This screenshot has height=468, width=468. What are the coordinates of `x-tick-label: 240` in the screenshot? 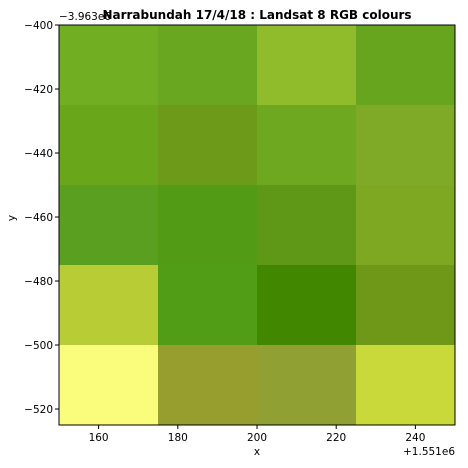 It's located at (415, 438).